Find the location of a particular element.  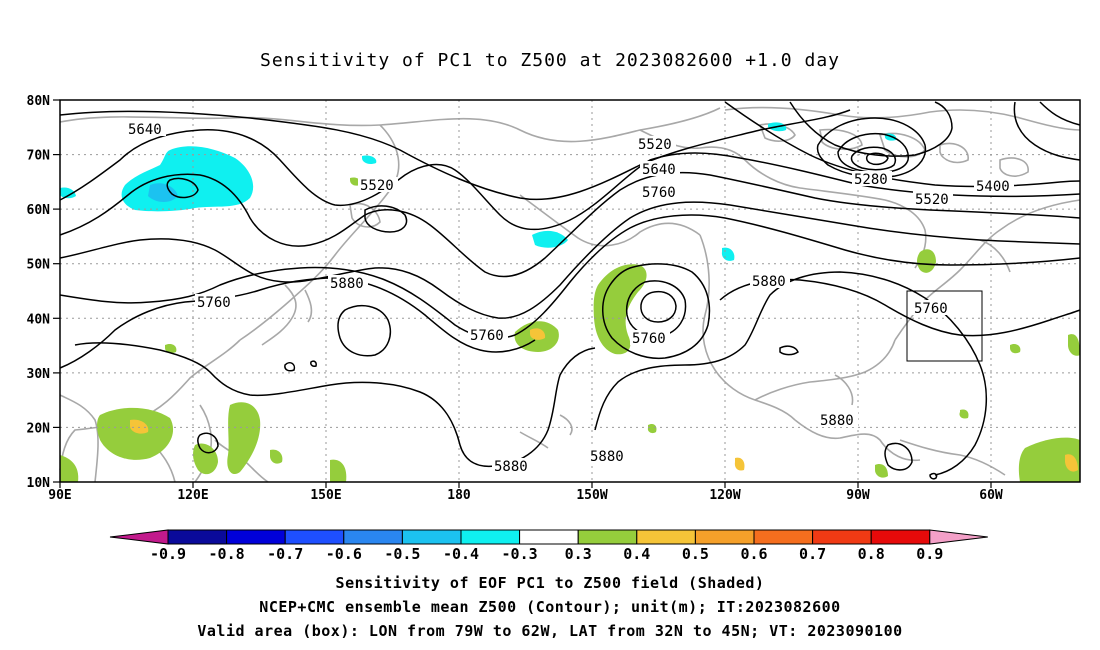

colorbar-min-triangle is located at coordinates (139, 537).